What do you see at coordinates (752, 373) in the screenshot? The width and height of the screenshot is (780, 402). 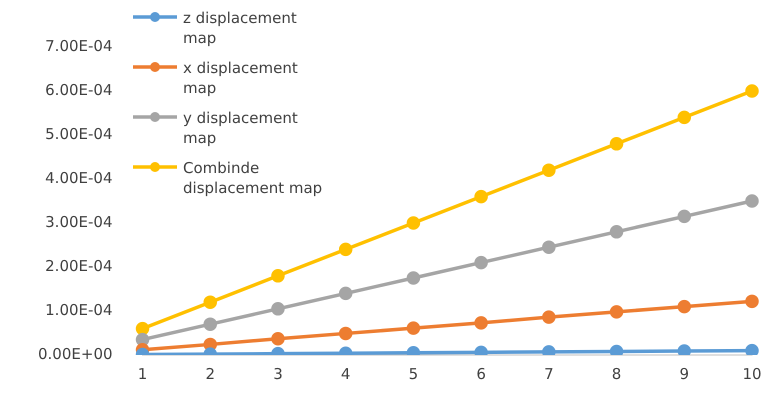 I see `x-tick-label: 10` at bounding box center [752, 373].